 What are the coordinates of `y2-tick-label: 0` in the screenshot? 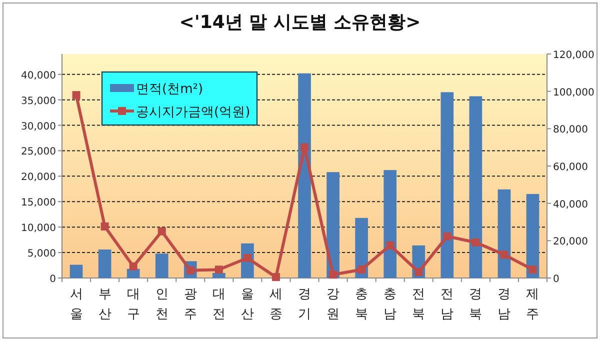 It's located at (556, 279).